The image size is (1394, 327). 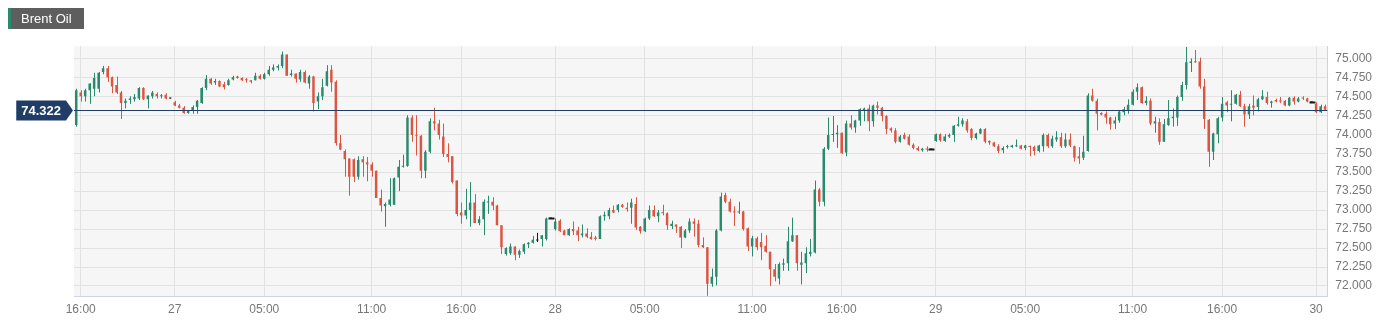 I want to click on chart-title: Brent Oil, so click(x=46, y=18).